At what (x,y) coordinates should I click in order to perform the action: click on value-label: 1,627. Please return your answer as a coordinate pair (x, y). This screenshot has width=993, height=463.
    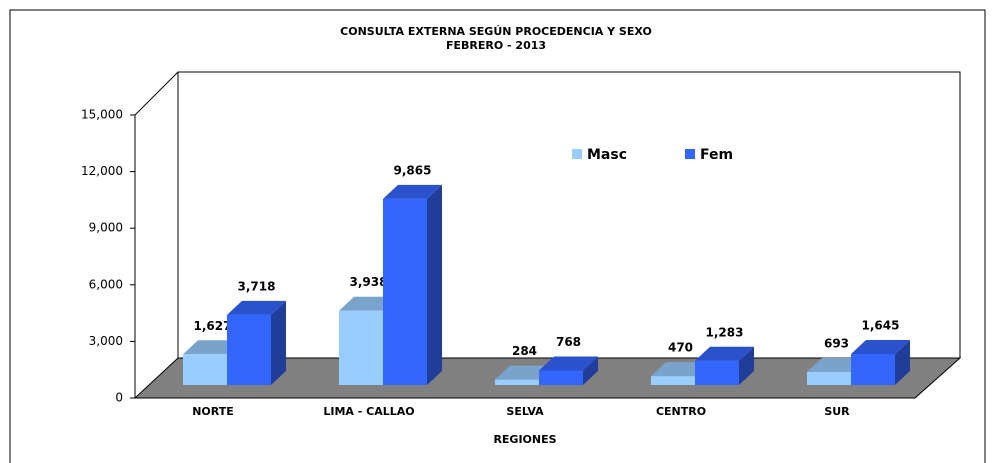
    Looking at the image, I should click on (213, 326).